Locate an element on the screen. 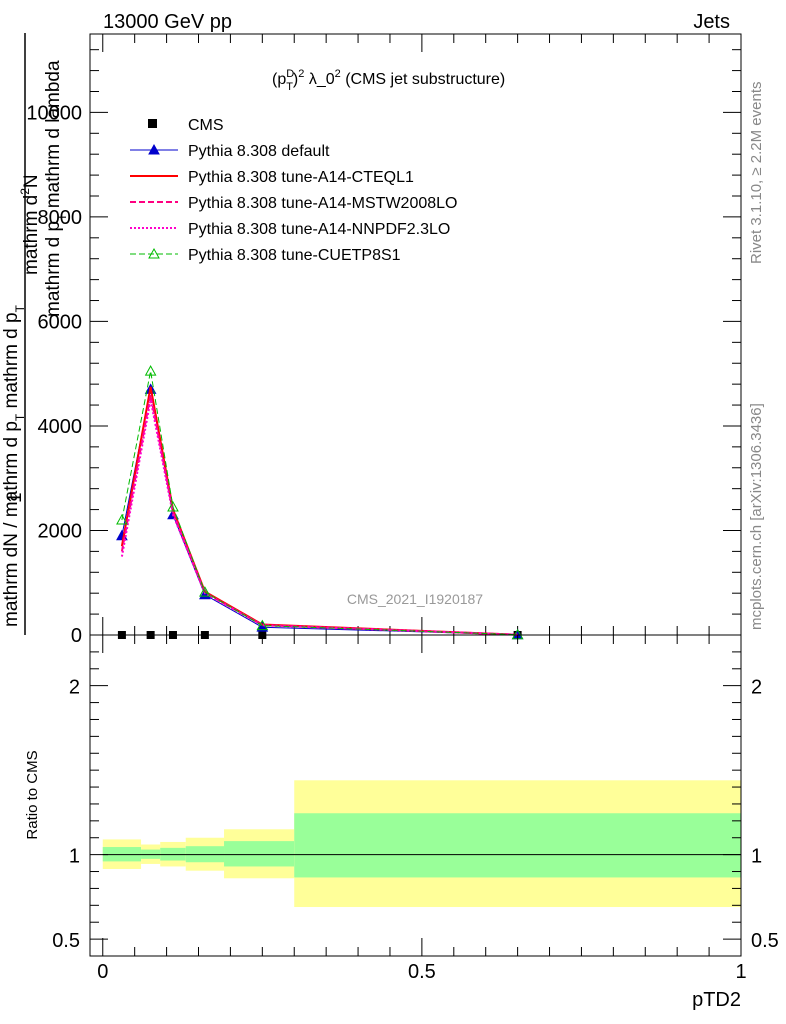  mcplots-label: mcplots.cern.ch [arXiv:1306.3436] is located at coordinates (756, 516).